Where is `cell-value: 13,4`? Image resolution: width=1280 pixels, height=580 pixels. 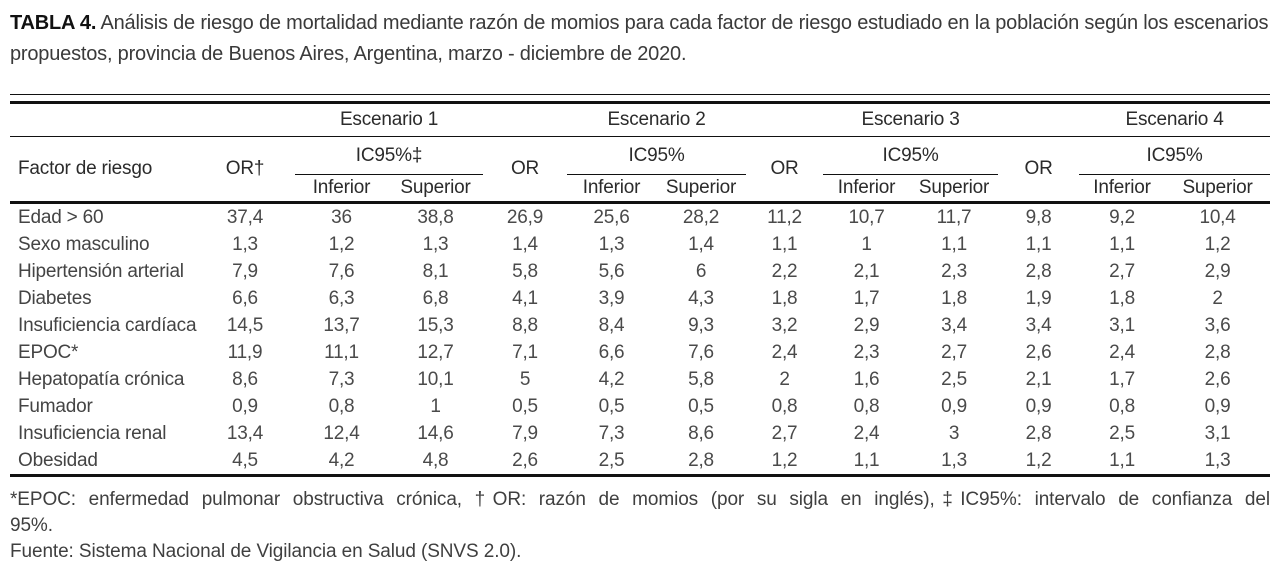 cell-value: 13,4 is located at coordinates (245, 433).